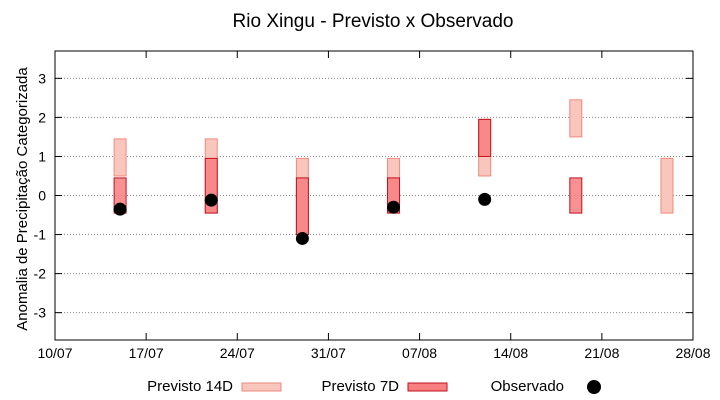 The height and width of the screenshot is (400, 720). Describe the element at coordinates (40, 274) in the screenshot. I see `y-tick-label: -2` at that location.